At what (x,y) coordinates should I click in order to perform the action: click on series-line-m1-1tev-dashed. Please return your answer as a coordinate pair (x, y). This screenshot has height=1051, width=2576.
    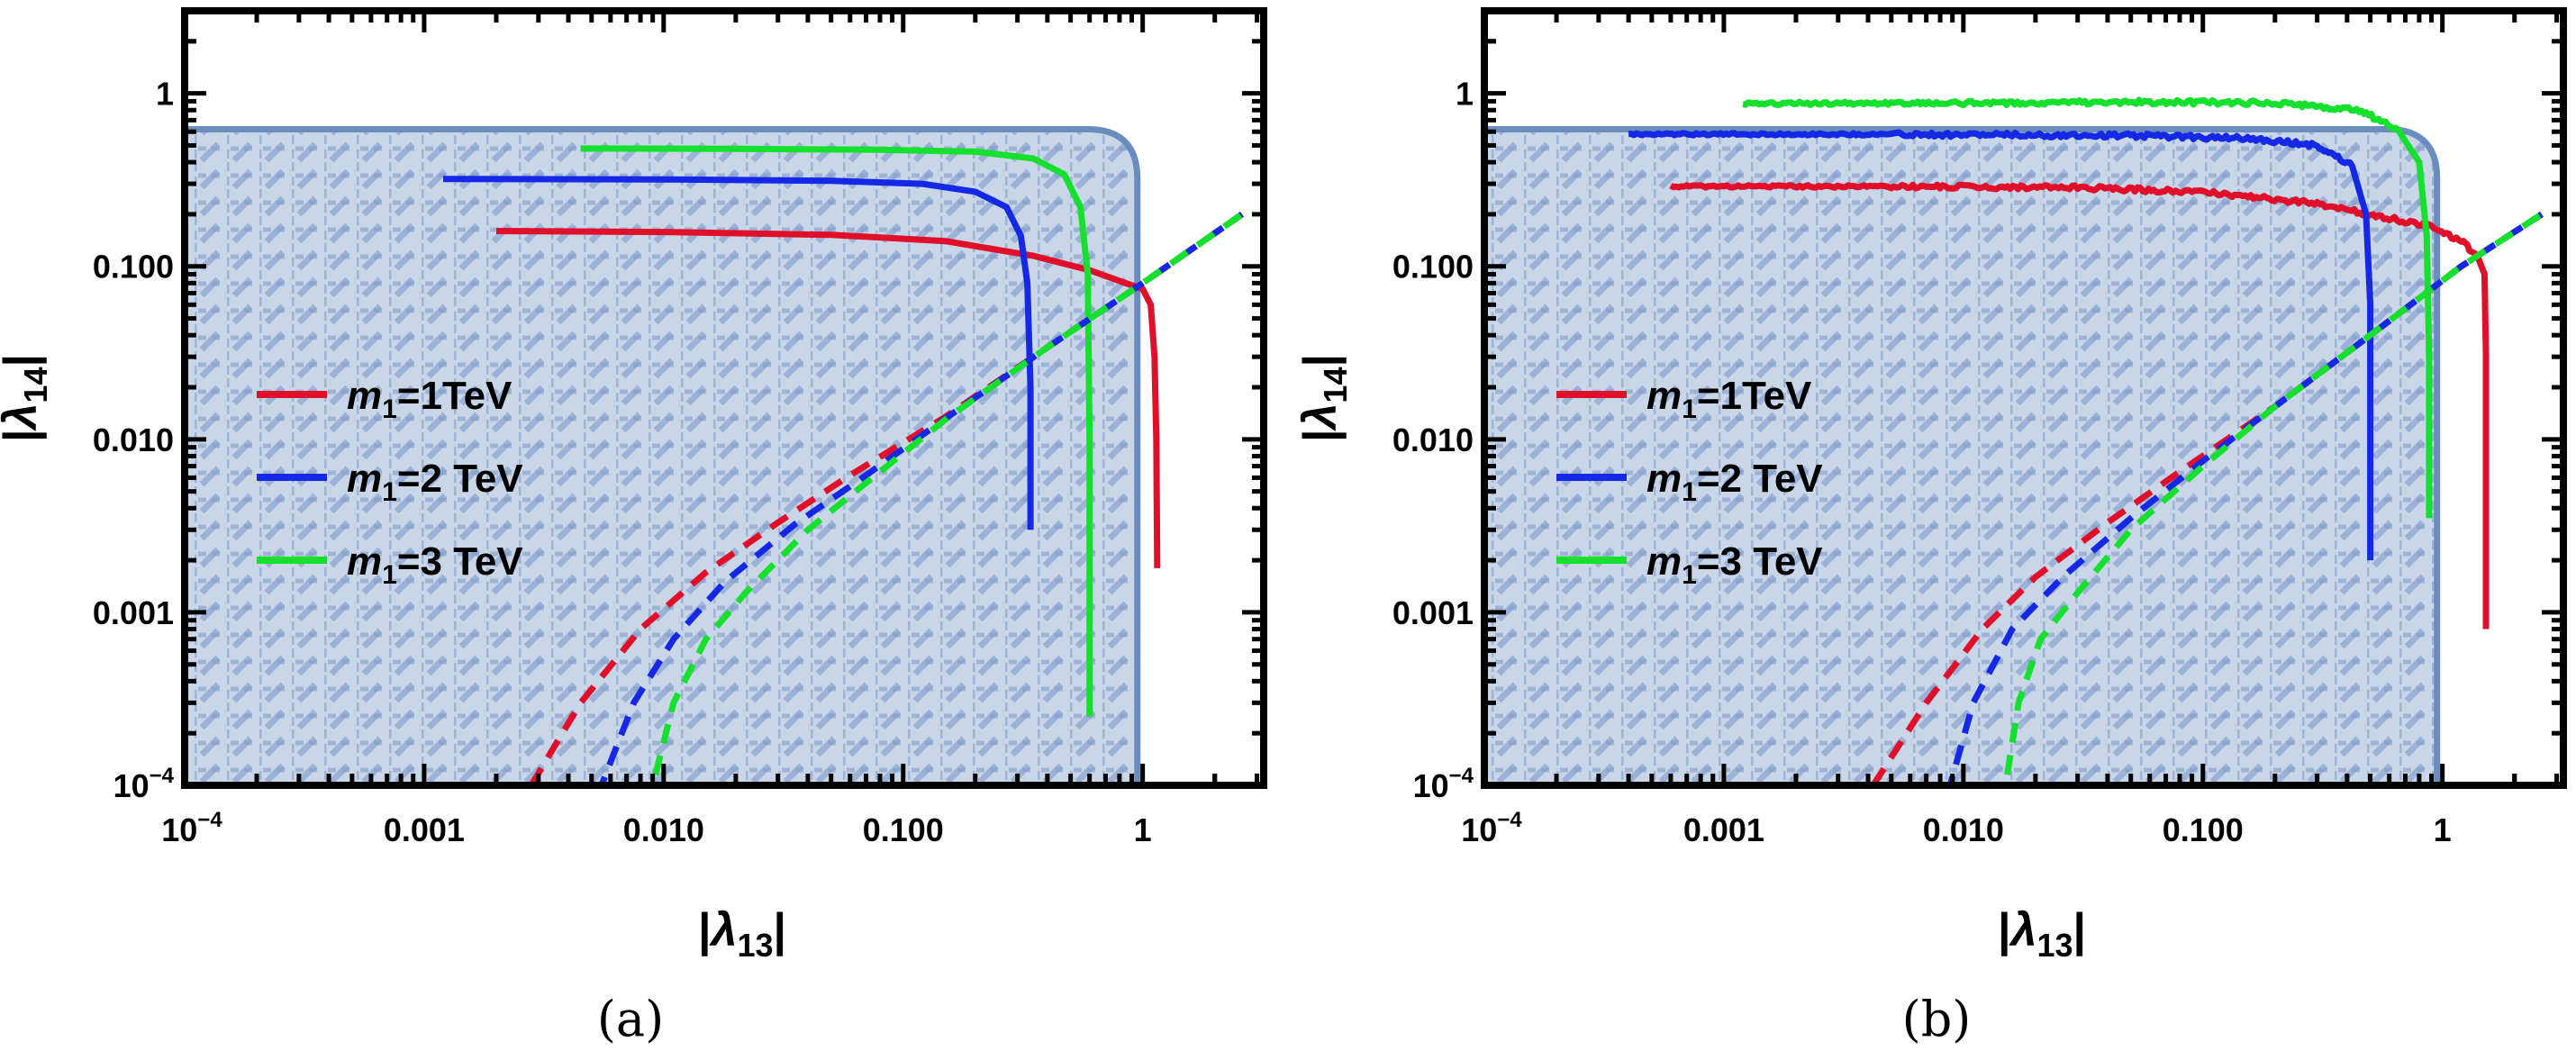
    Looking at the image, I should click on (2207, 498).